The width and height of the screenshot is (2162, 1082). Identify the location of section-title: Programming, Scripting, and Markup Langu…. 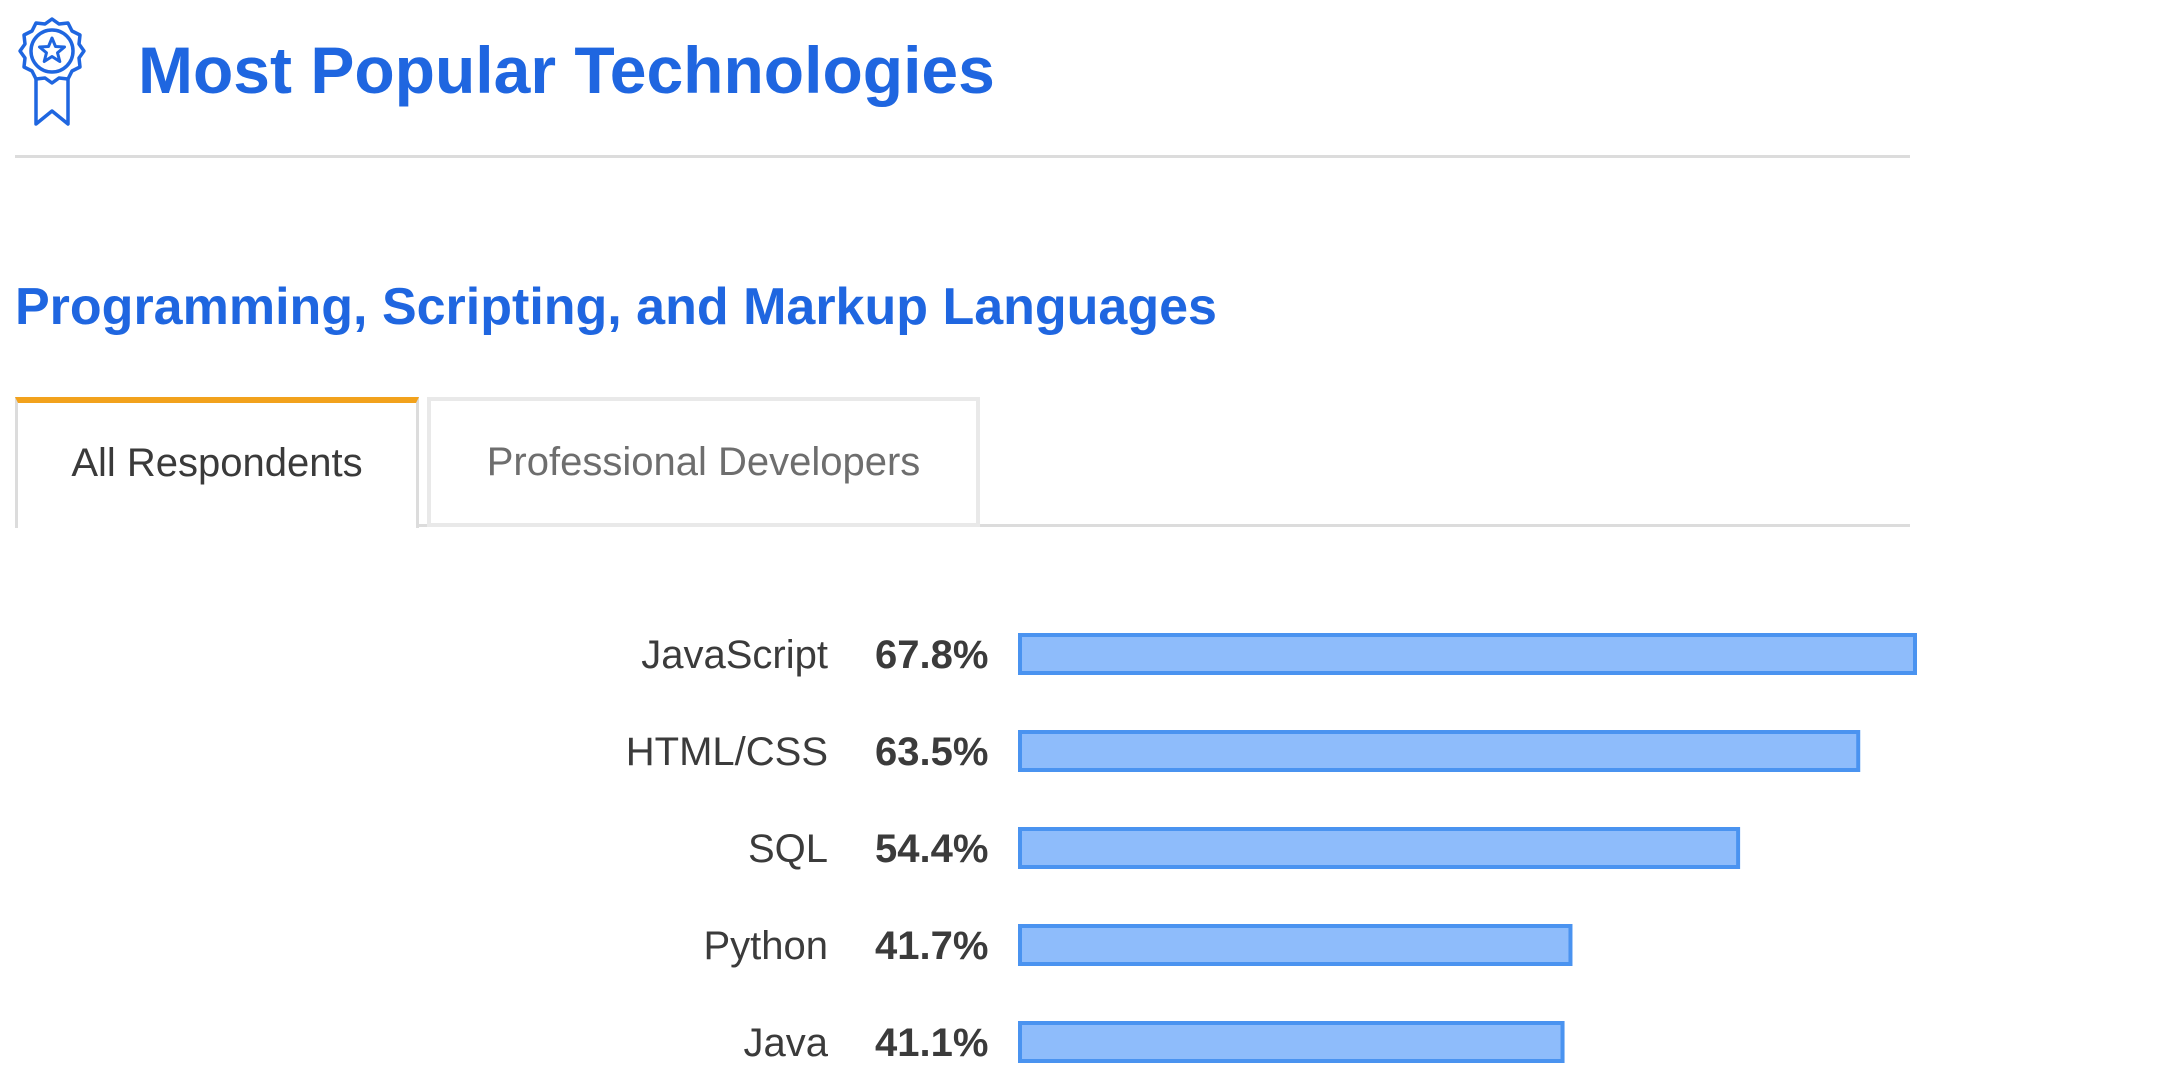
(616, 307).